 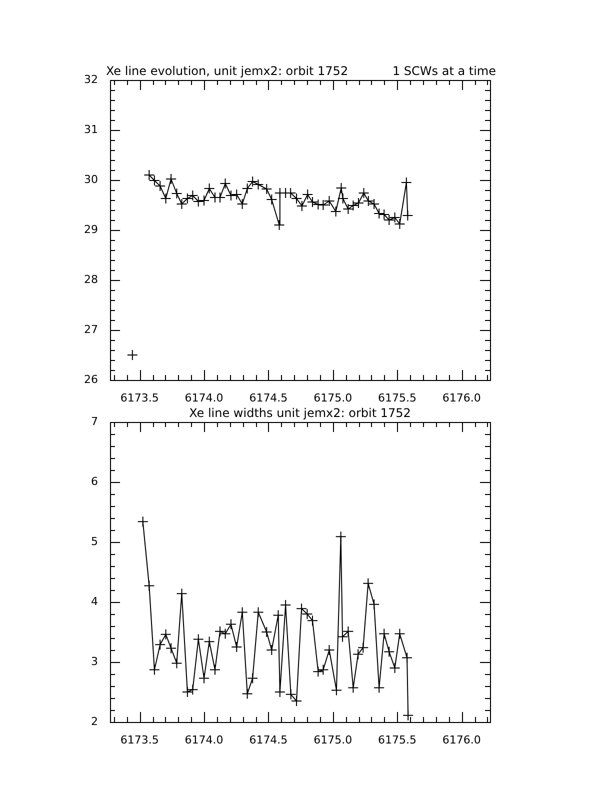 What do you see at coordinates (91, 79) in the screenshot?
I see `y-tick-label: 32` at bounding box center [91, 79].